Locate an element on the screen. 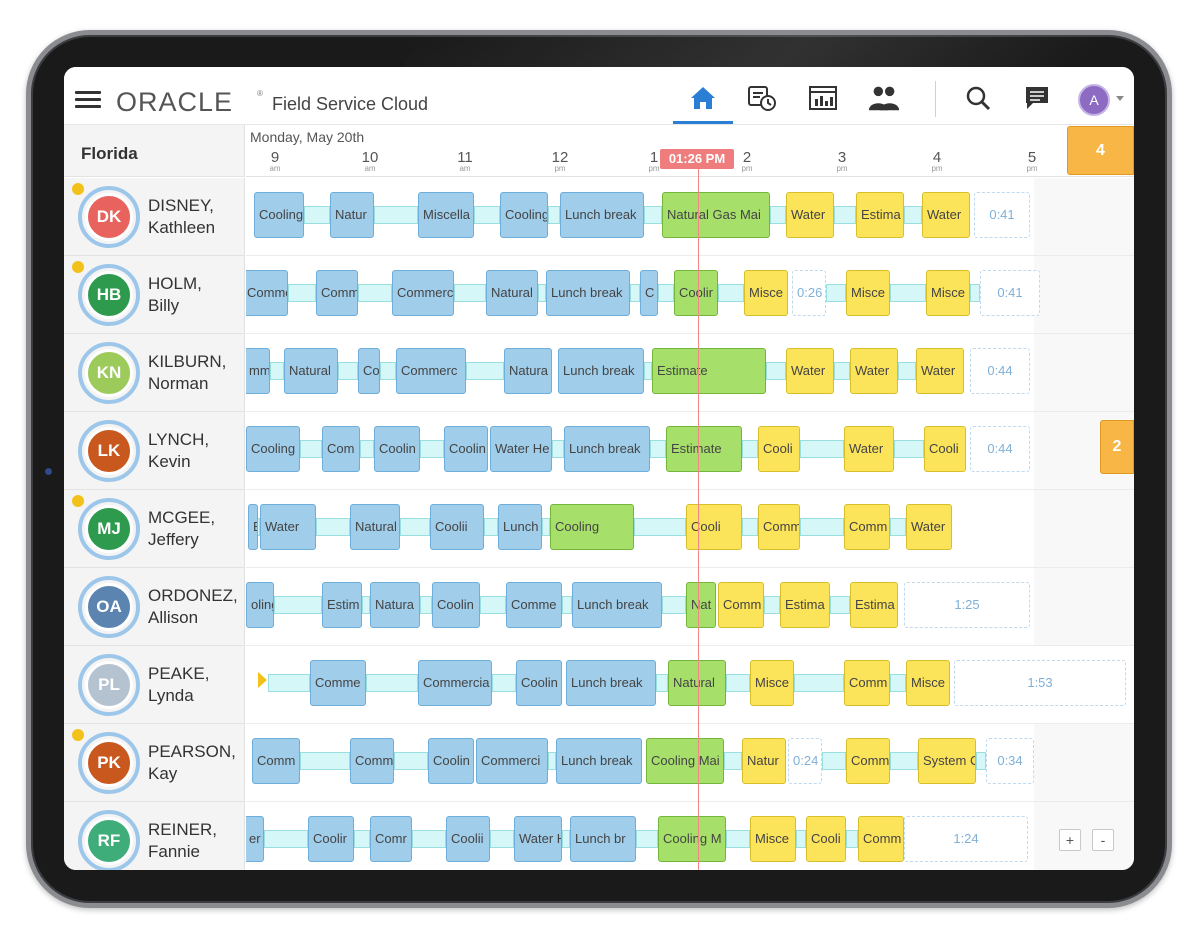  lane-queue-badge: 2 is located at coordinates (1117, 447).